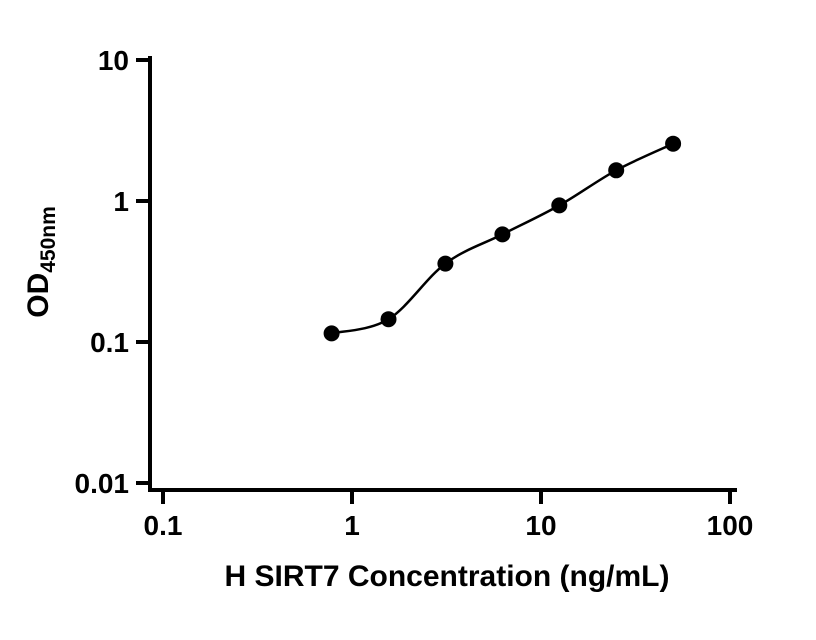  I want to click on y-axis-title: OD450nm, so click(41, 262).